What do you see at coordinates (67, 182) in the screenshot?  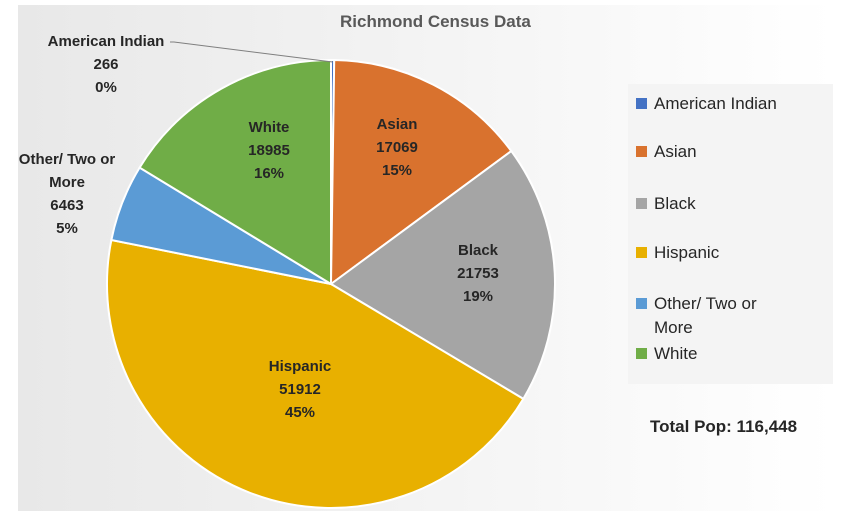 I see `slice-label-line: More` at bounding box center [67, 182].